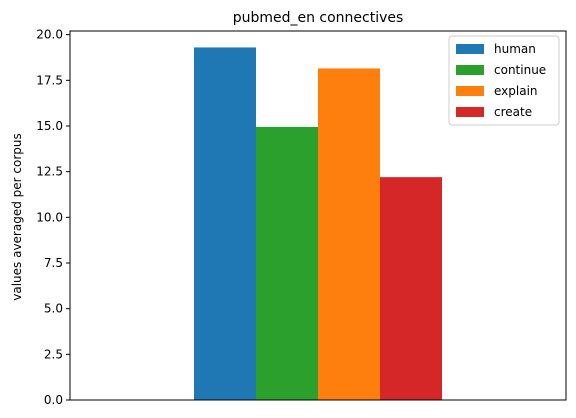  What do you see at coordinates (470, 70) in the screenshot?
I see `legend-swatch-continue` at bounding box center [470, 70].